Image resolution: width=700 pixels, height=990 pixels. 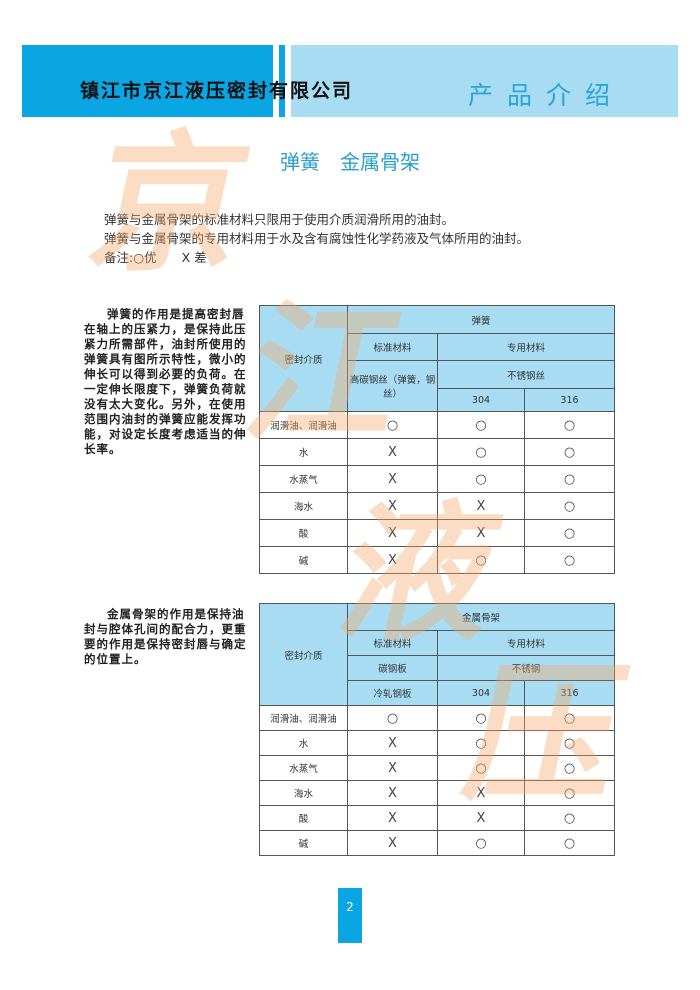 What do you see at coordinates (526, 668) in the screenshot?
I see `special-material: 不锈钢` at bounding box center [526, 668].